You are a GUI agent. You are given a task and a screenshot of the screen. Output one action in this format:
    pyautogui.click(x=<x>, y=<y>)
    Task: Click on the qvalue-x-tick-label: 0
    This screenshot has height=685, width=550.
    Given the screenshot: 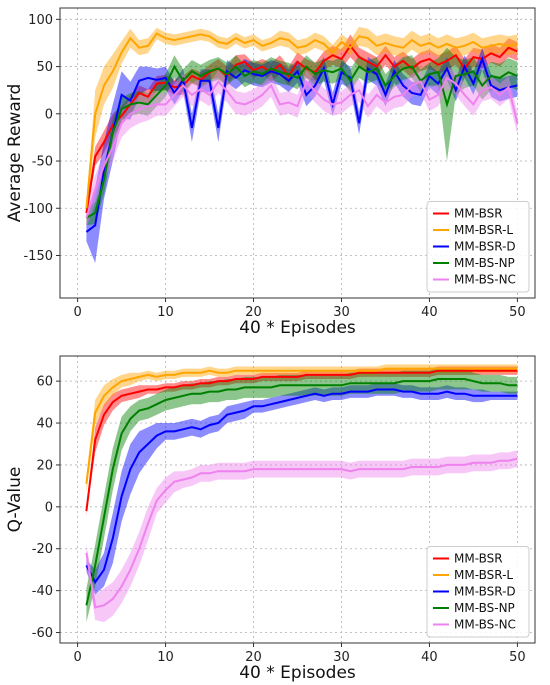 What is the action you would take?
    pyautogui.click(x=77, y=657)
    